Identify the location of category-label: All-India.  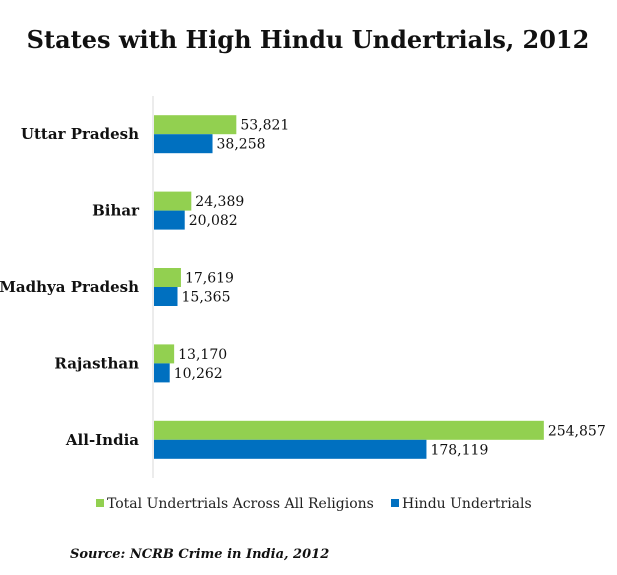
(102, 440).